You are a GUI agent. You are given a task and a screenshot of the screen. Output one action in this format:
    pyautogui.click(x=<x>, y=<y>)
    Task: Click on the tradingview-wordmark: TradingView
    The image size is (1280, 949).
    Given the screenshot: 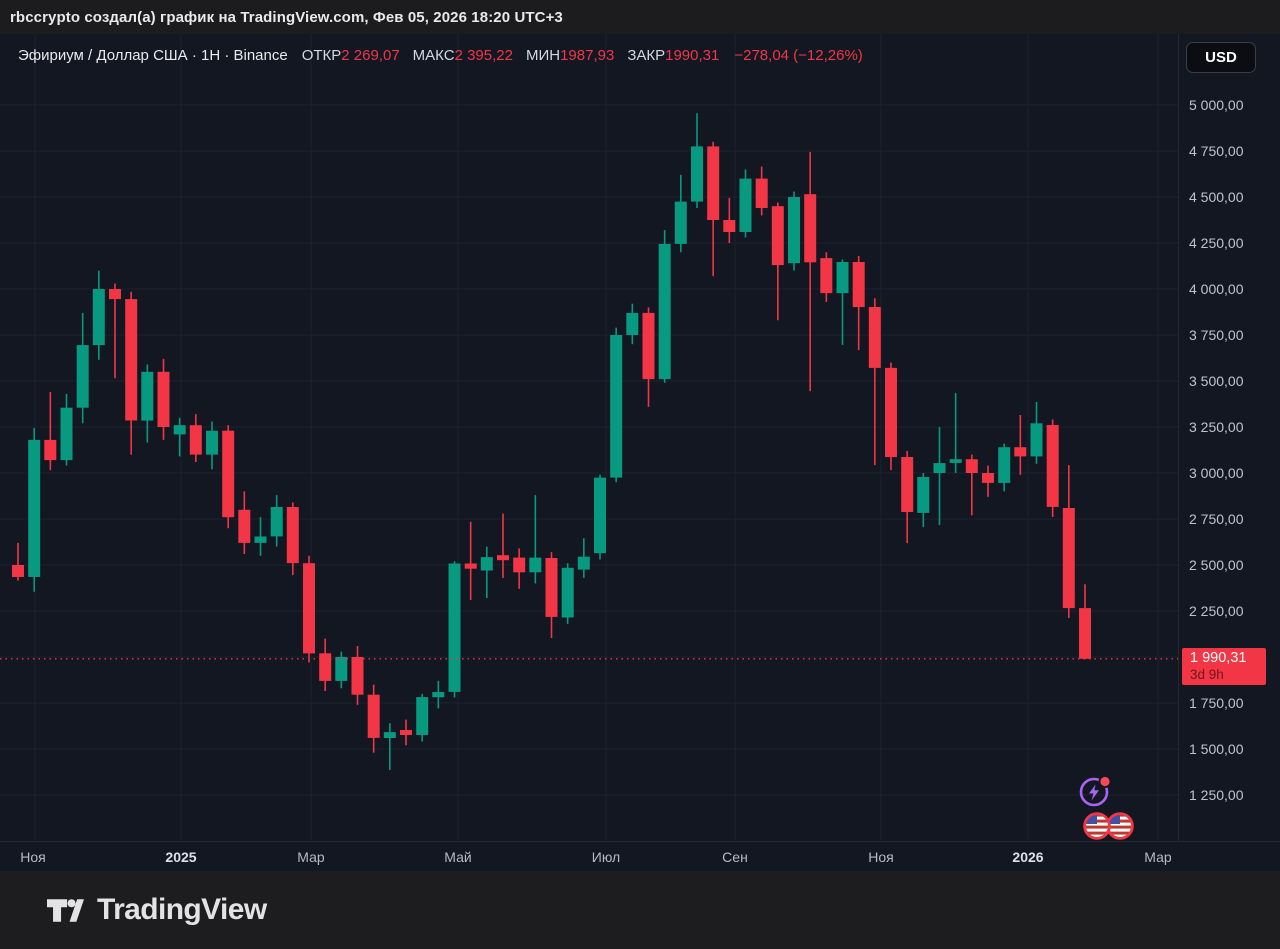 What is the action you would take?
    pyautogui.click(x=182, y=909)
    